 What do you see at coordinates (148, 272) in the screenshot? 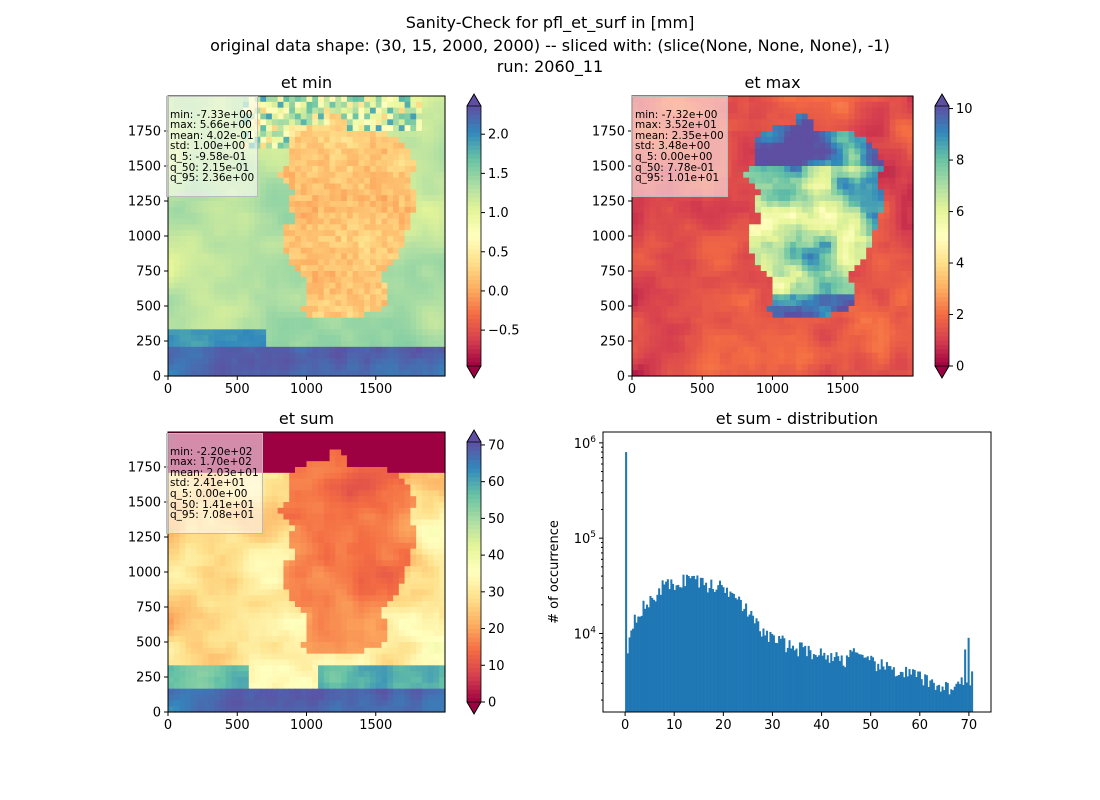
I see `y-tick-label: 750` at bounding box center [148, 272].